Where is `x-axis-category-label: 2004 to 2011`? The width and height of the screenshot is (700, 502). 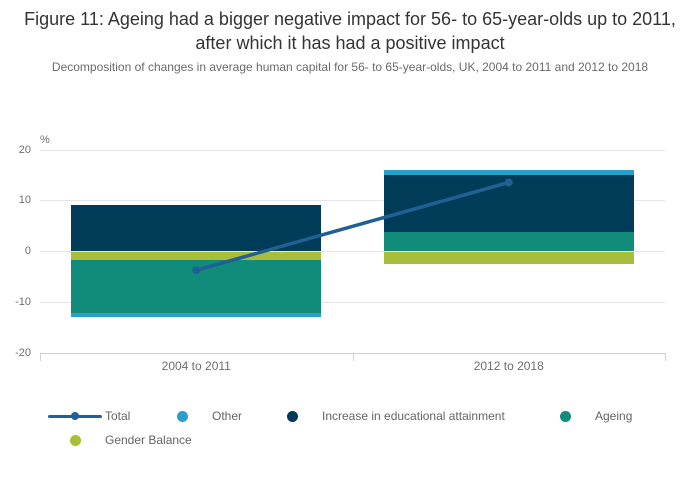
x-axis-category-label: 2004 to 2011 is located at coordinates (196, 366).